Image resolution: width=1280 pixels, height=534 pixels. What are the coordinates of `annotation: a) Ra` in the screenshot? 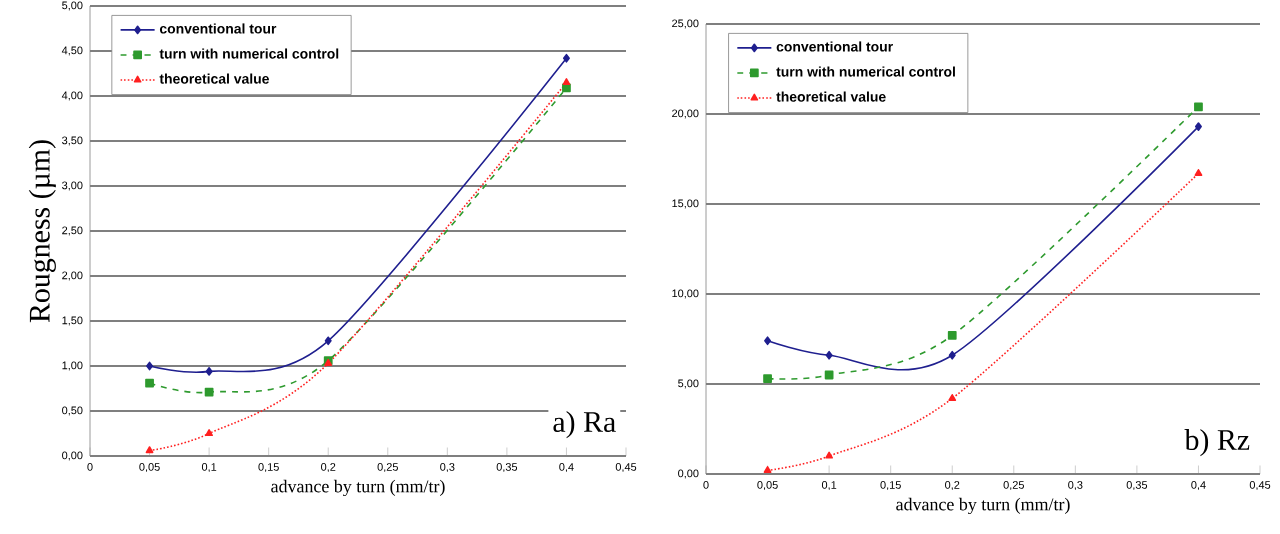 It's located at (584, 425).